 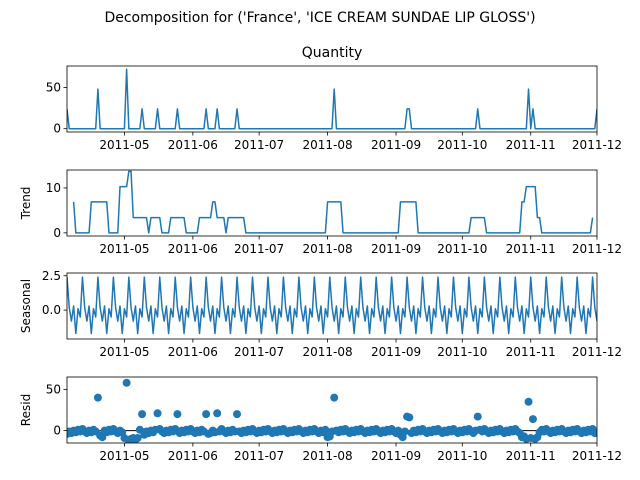 What do you see at coordinates (53, 188) in the screenshot?
I see `y-tick-label: 10` at bounding box center [53, 188].